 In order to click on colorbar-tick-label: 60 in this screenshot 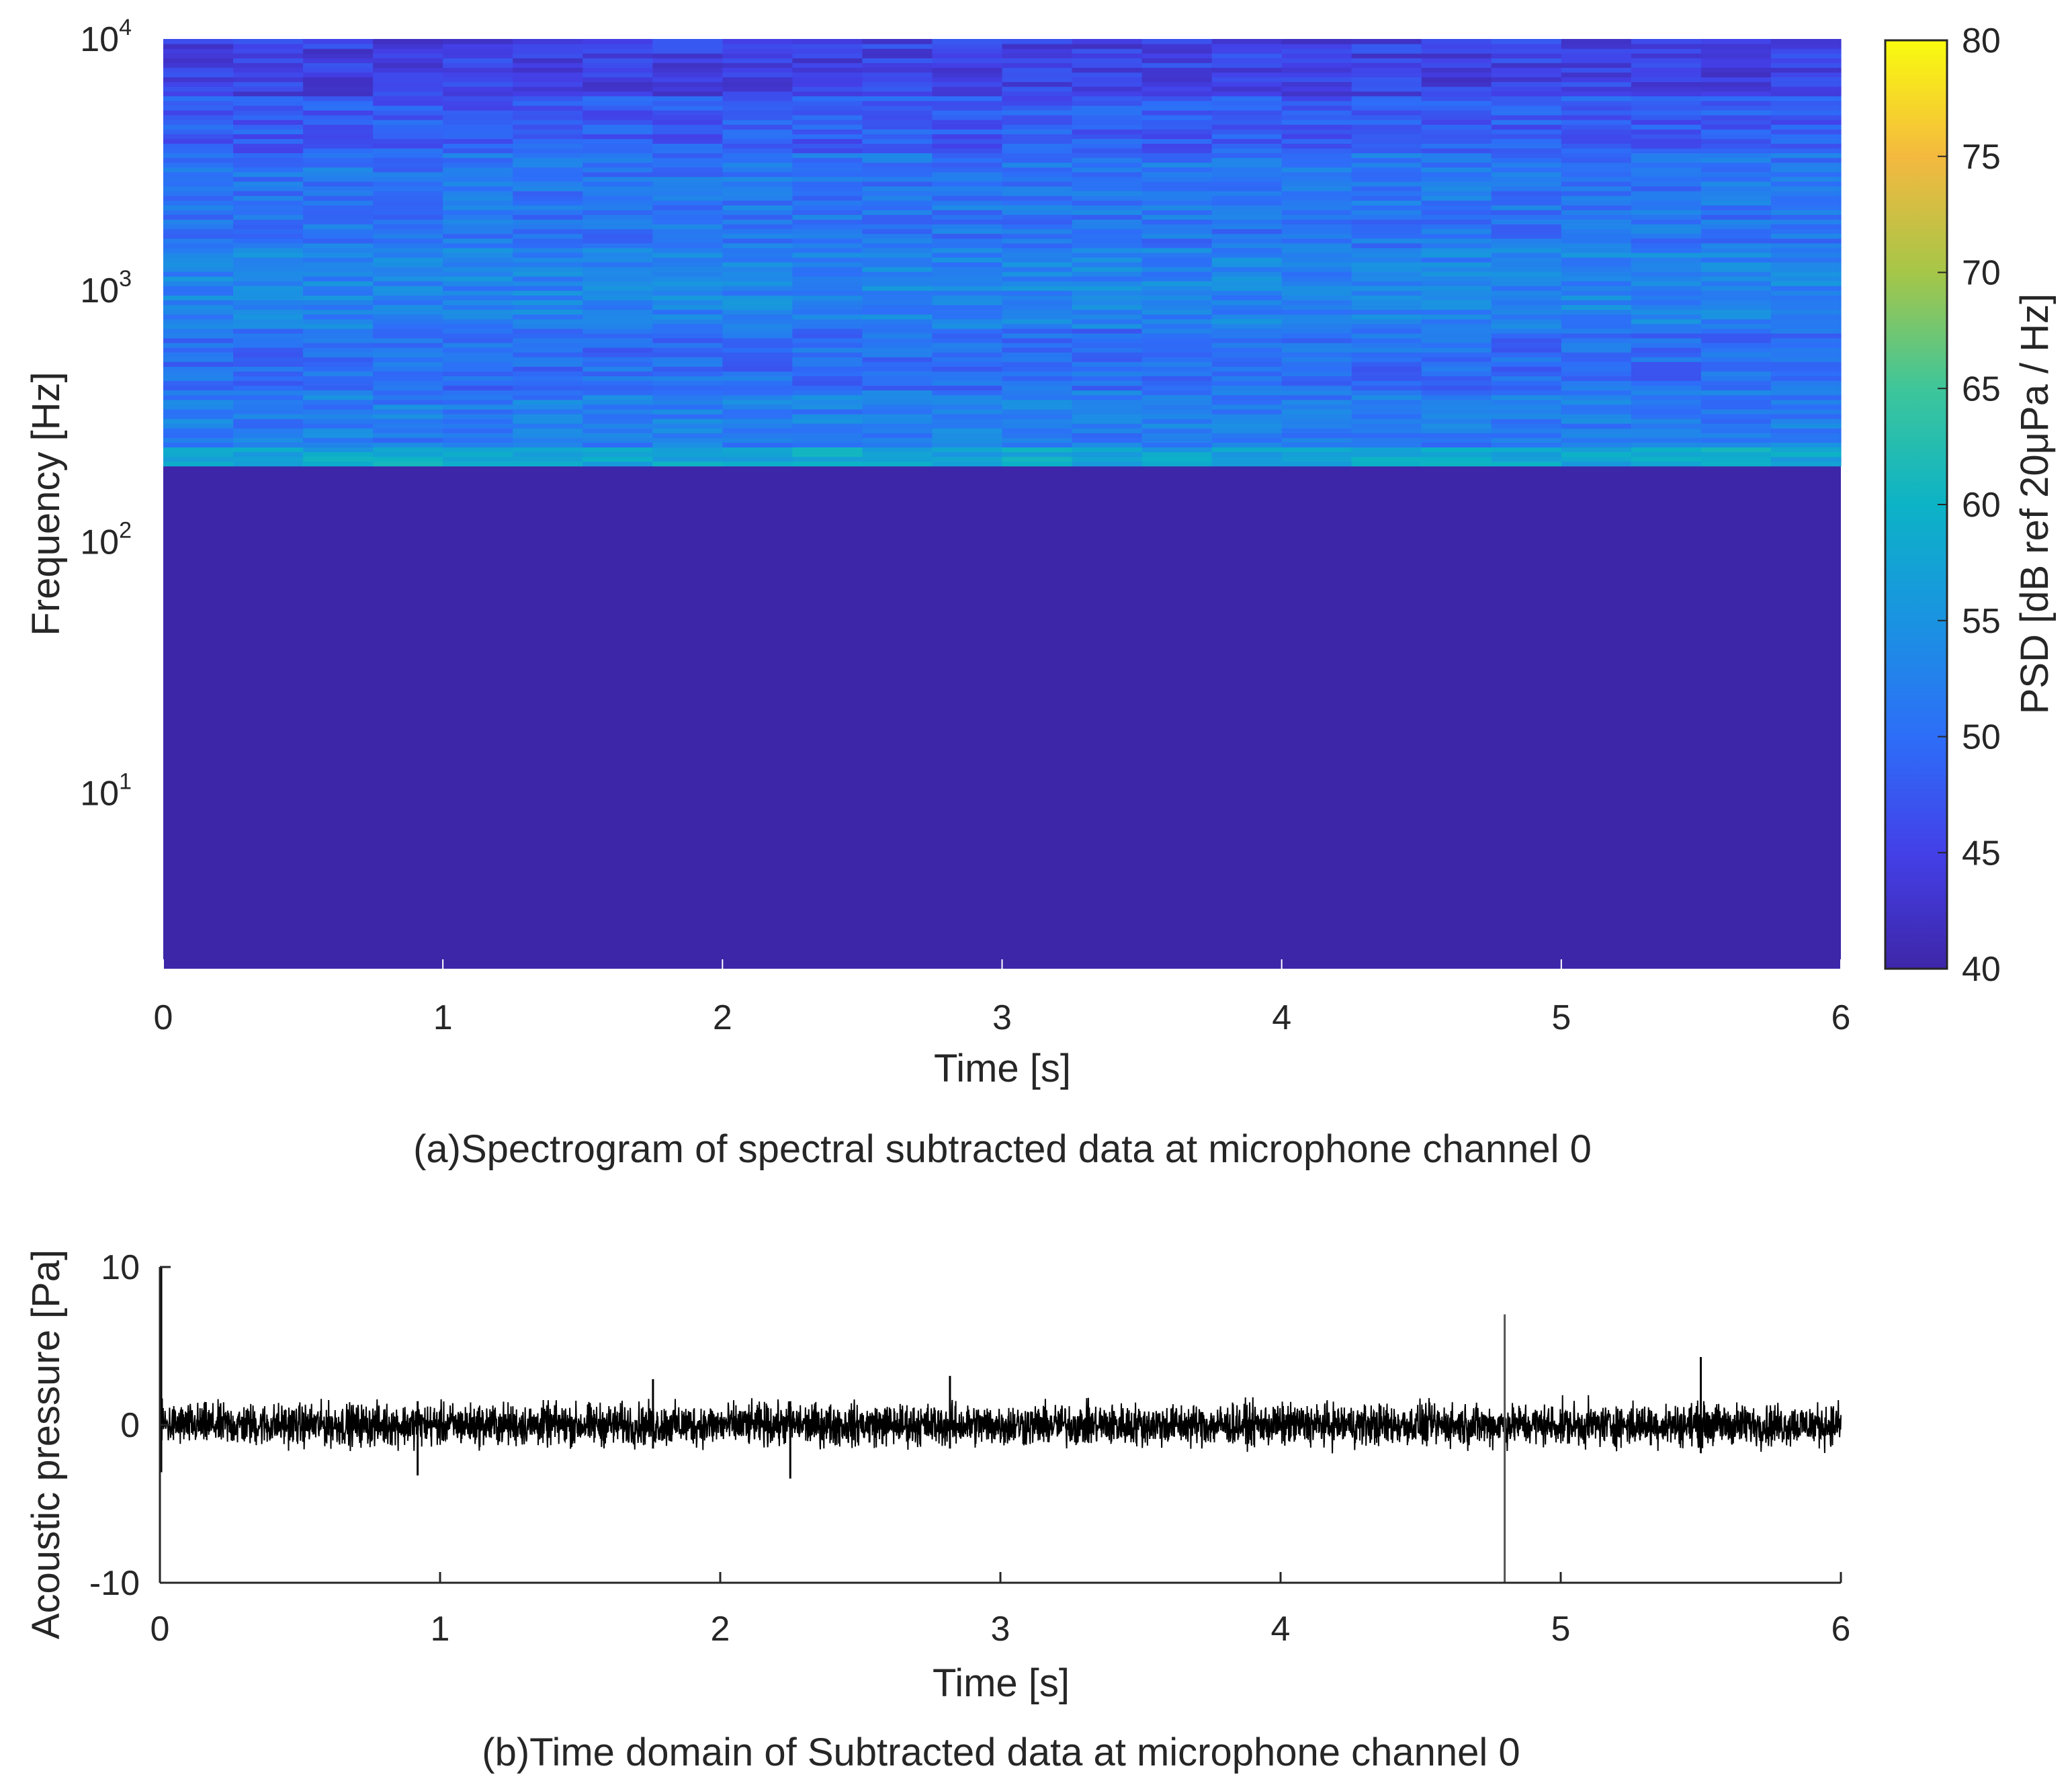, I will do `click(1981, 505)`.